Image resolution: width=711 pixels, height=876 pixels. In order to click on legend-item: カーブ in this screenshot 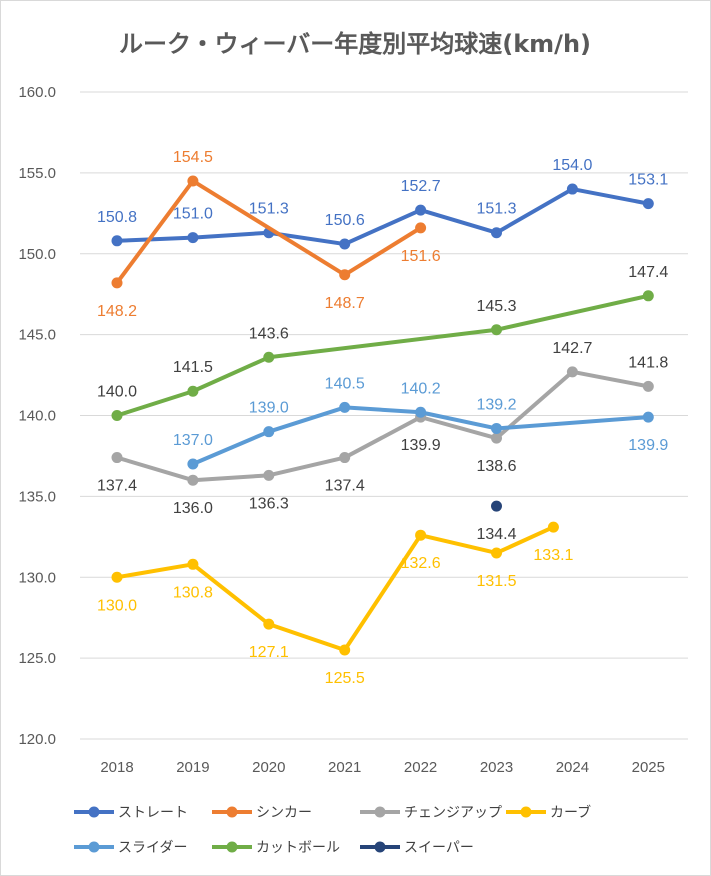, I will do `click(548, 812)`.